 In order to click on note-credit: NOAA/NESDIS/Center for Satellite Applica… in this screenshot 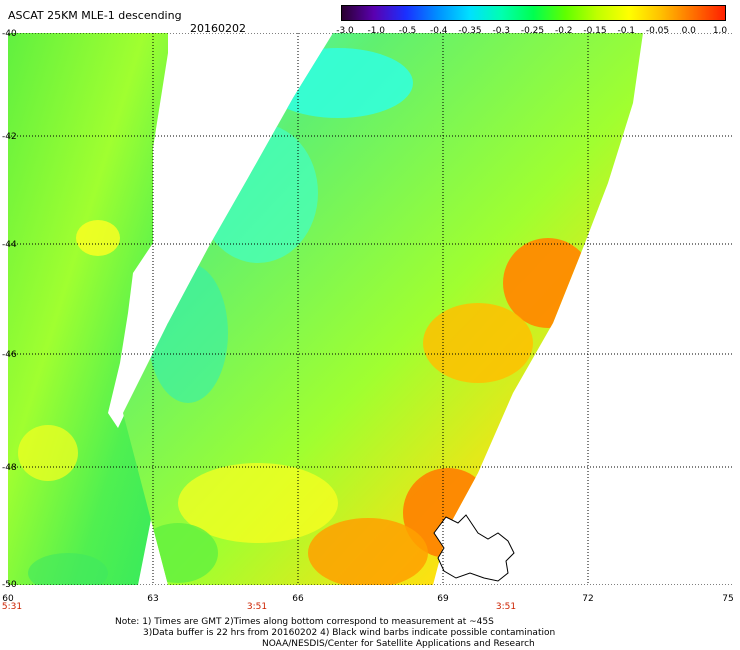, I will do `click(398, 644)`.